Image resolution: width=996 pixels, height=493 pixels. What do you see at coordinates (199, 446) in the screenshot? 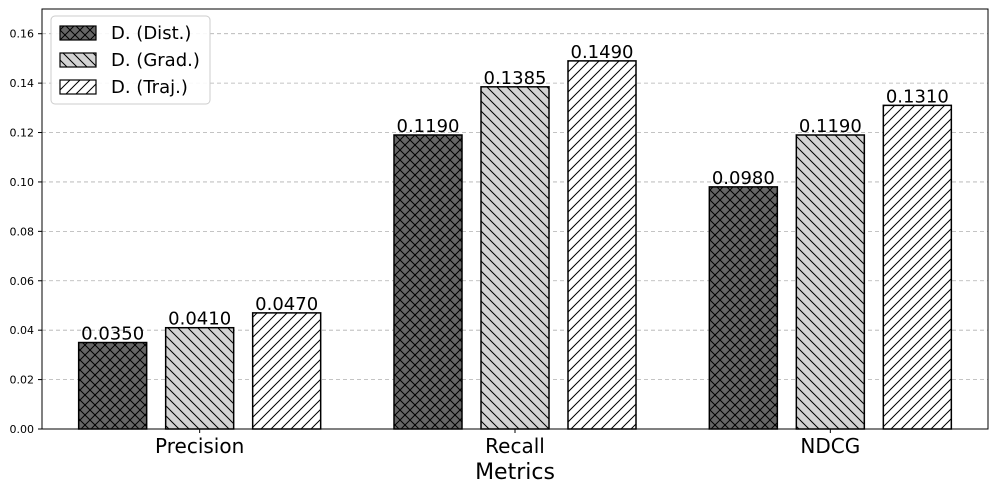
I see `x-category-label: Precision` at bounding box center [199, 446].